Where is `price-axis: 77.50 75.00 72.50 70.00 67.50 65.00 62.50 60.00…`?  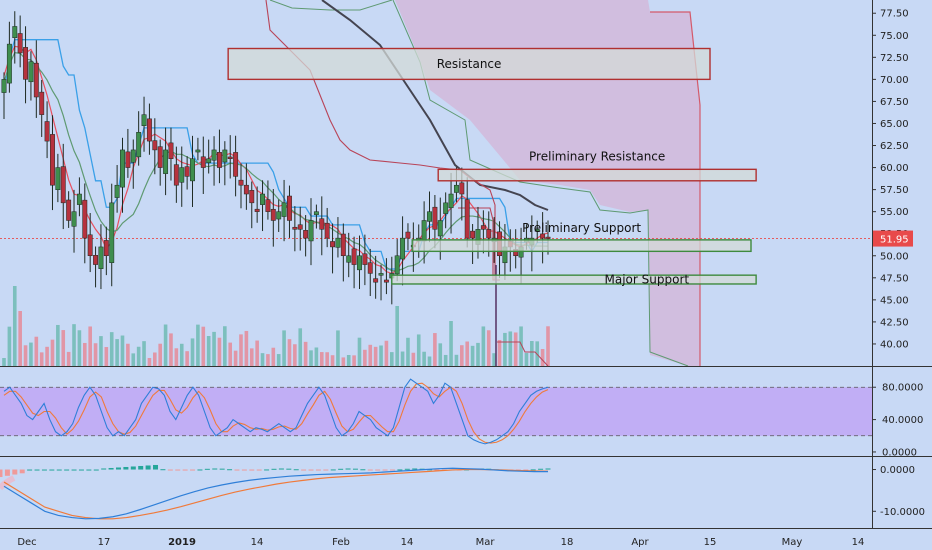
price-axis: 77.50 75.00 72.50 70.00 67.50 65.00 62.50 60.00… is located at coordinates (892, 180).